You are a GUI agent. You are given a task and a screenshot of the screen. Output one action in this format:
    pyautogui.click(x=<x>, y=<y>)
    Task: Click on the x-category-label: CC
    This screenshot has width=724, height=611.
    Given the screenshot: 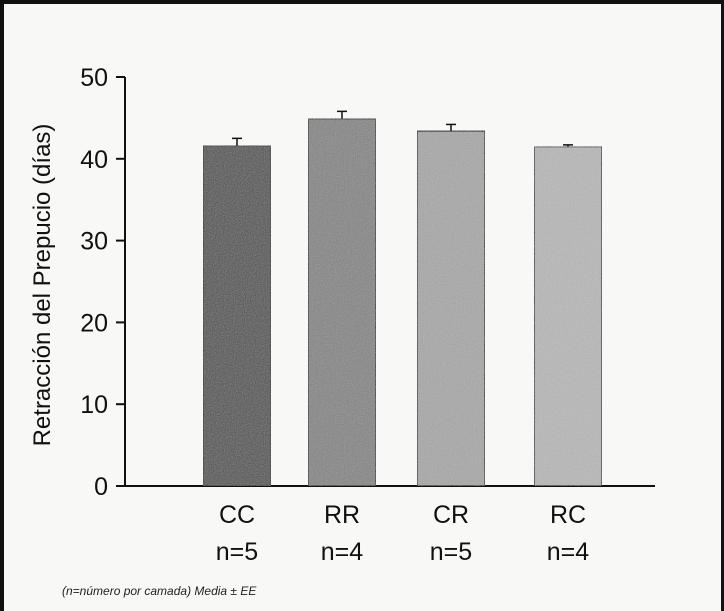 What is the action you would take?
    pyautogui.click(x=237, y=515)
    